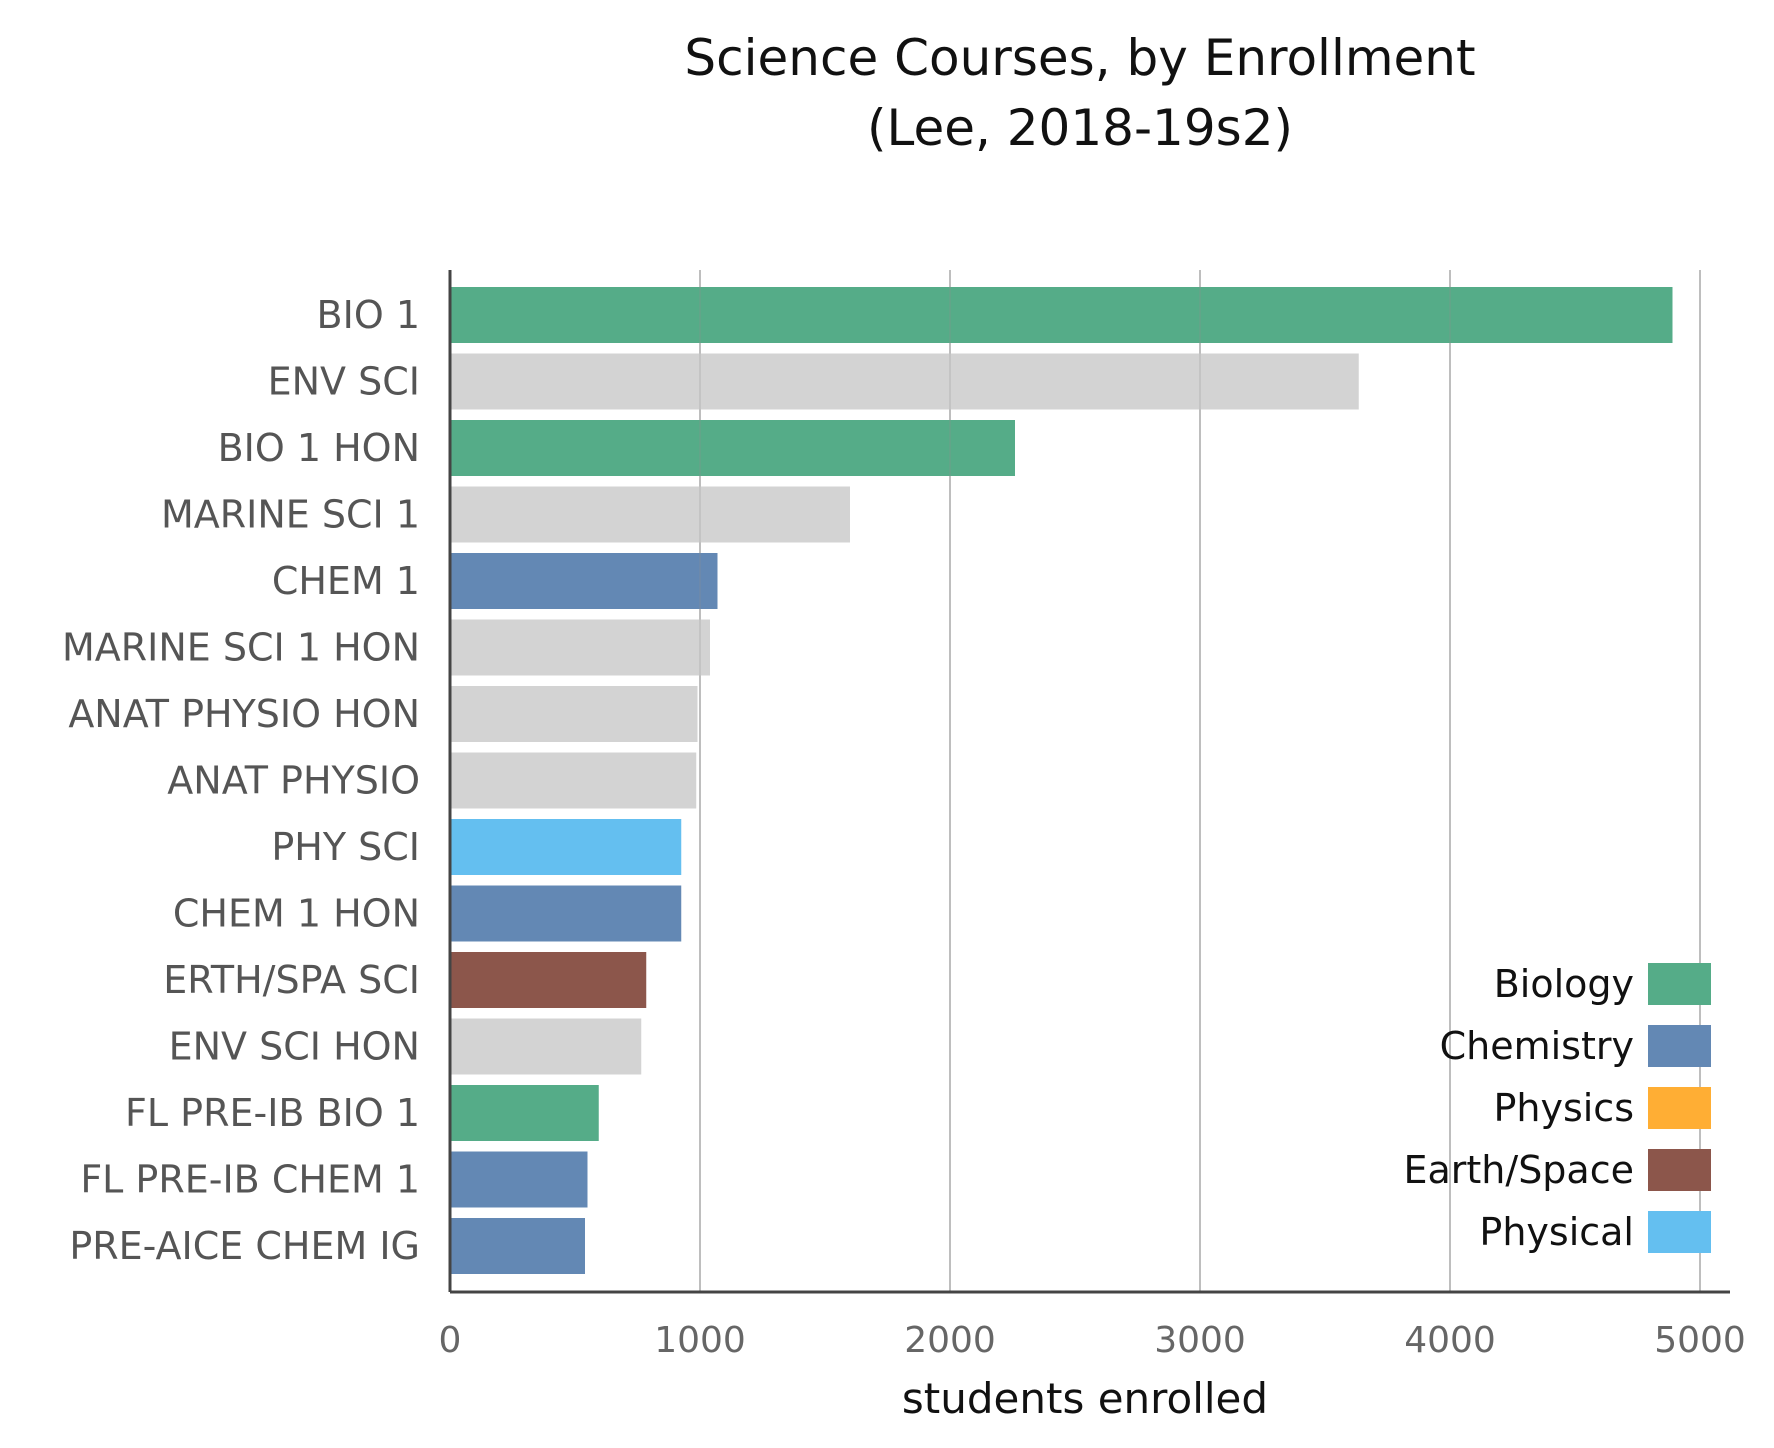 This screenshot has height=1448, width=1774. What do you see at coordinates (1564, 984) in the screenshot?
I see `legend-label: Biology` at bounding box center [1564, 984].